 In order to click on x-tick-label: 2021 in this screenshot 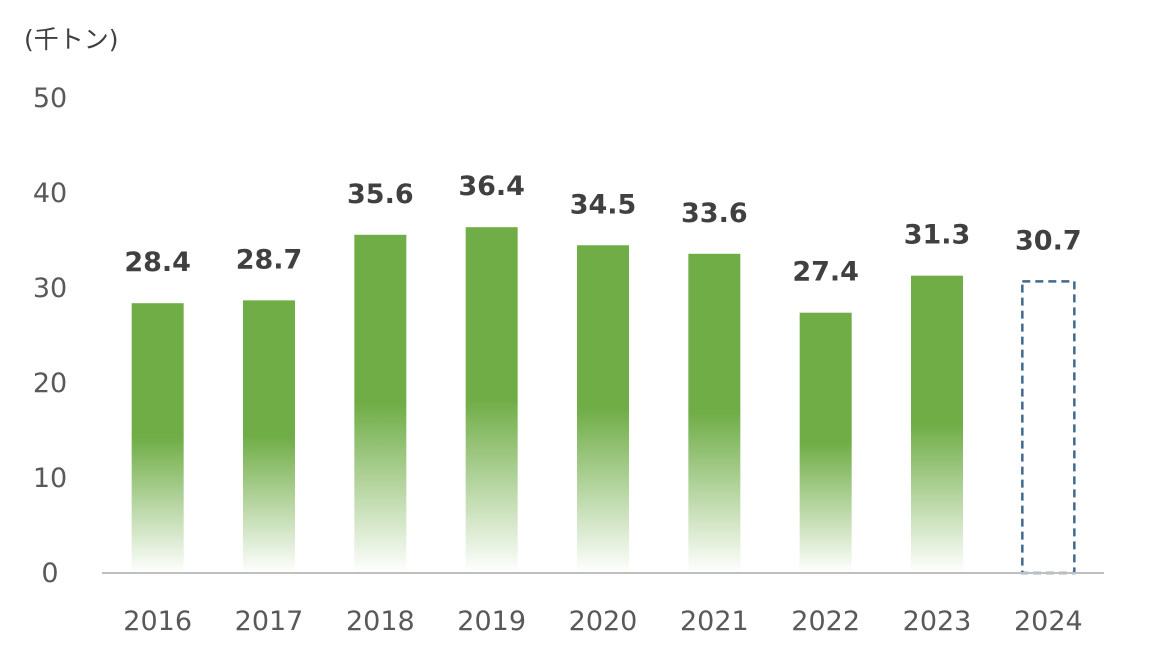, I will do `click(714, 621)`.